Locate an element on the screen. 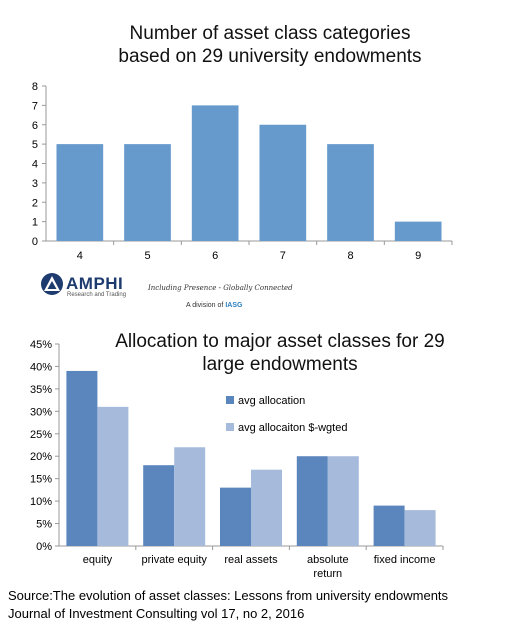 The width and height of the screenshot is (522, 640). chart2-y-tick-label: 0% is located at coordinates (44, 547).